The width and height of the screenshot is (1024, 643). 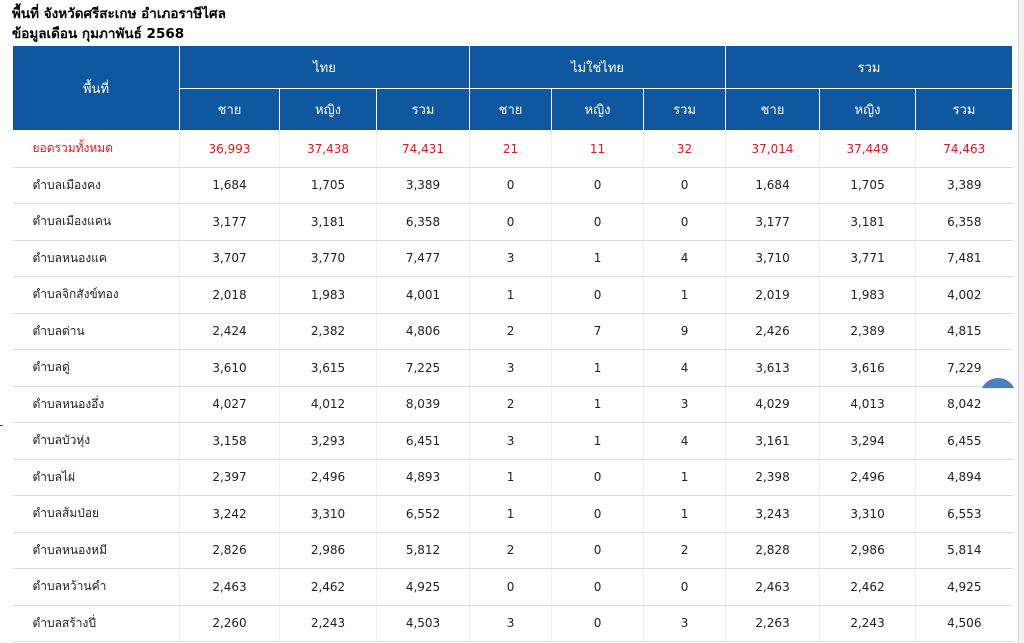 I want to click on value-cell: 11, so click(x=597, y=149).